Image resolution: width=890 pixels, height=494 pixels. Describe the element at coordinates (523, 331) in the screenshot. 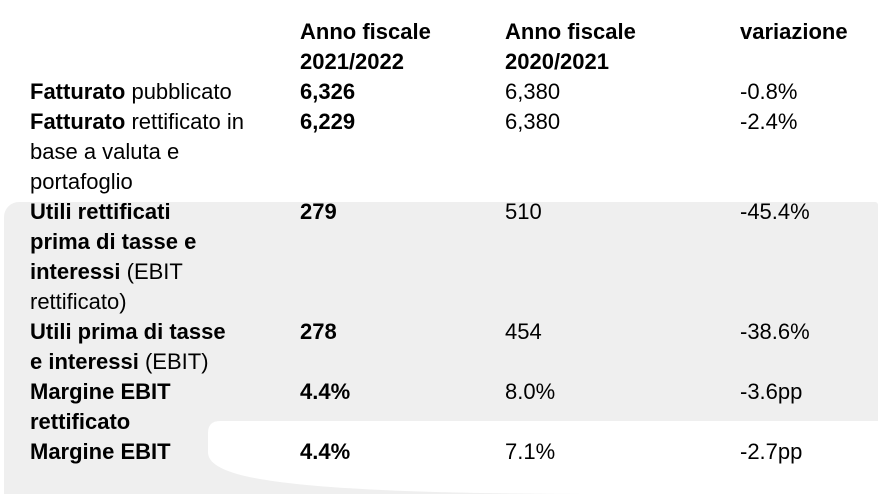

I see `value-fy-2020-2021: 454` at that location.